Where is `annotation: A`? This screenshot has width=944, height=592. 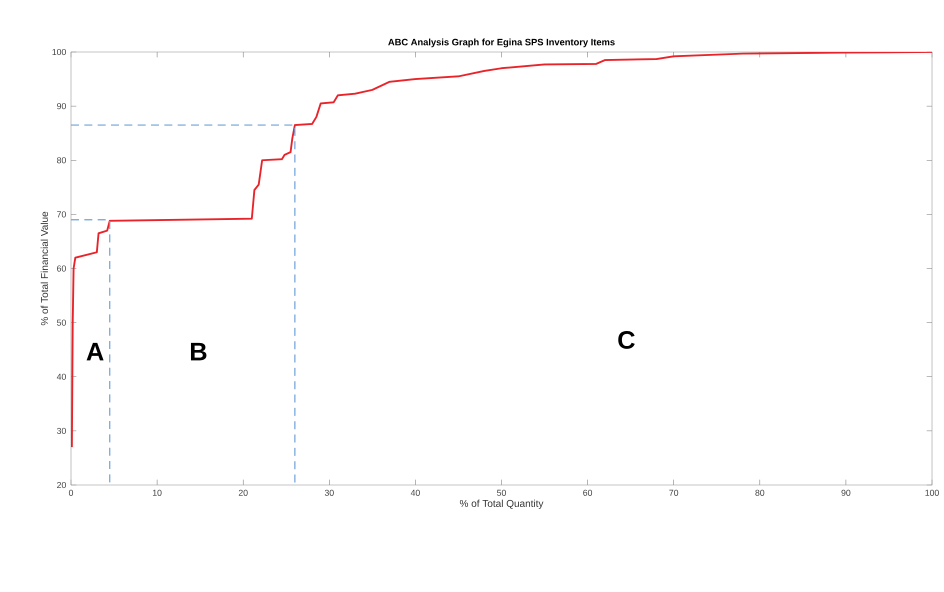
annotation: A is located at coordinates (95, 351).